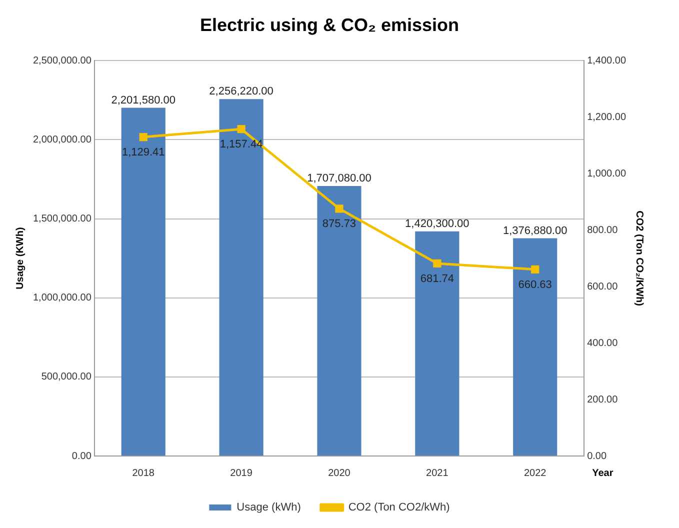  What do you see at coordinates (241, 473) in the screenshot?
I see `x-tick-label: 2019` at bounding box center [241, 473].